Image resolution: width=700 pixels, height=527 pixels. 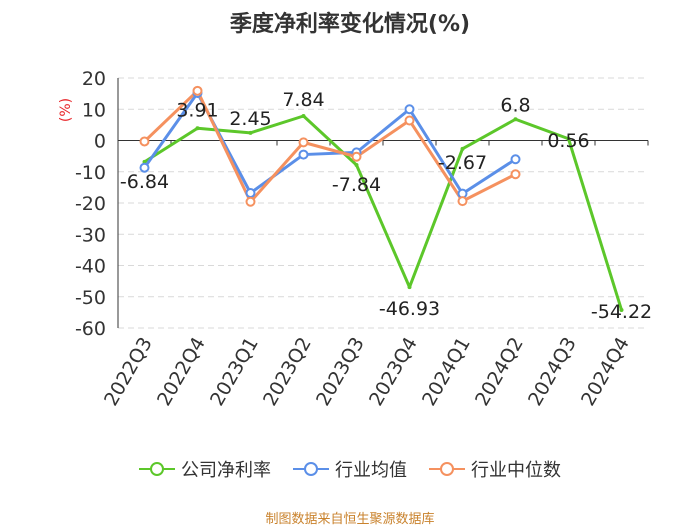 I want to click on data-label: -54.22, so click(x=621, y=312).